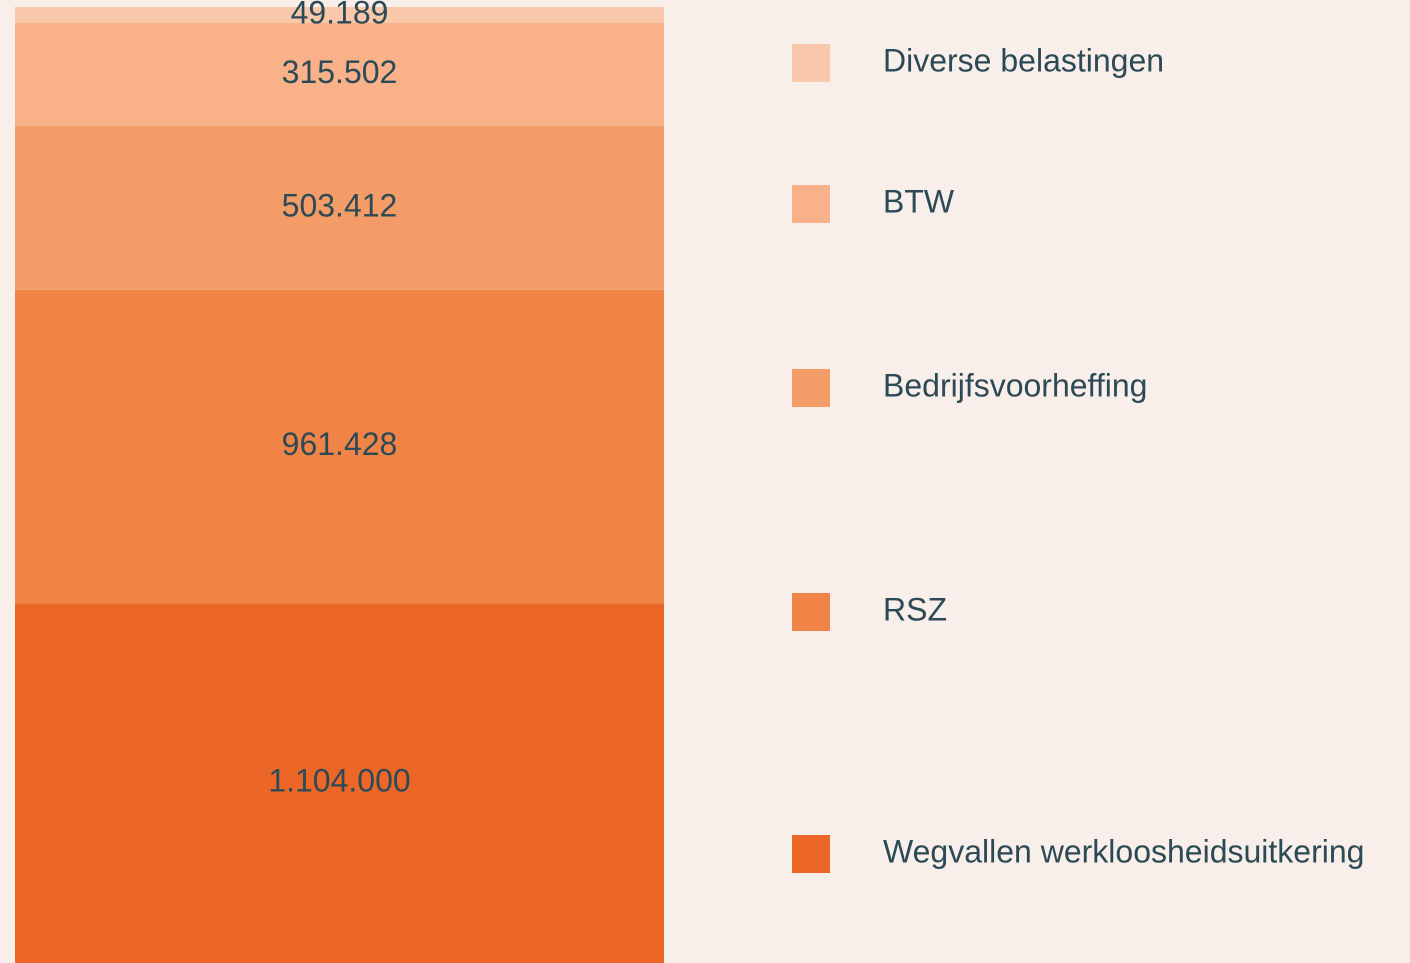  I want to click on legend-label: Wegvallen werkloosheidsuitkering, so click(1123, 851).